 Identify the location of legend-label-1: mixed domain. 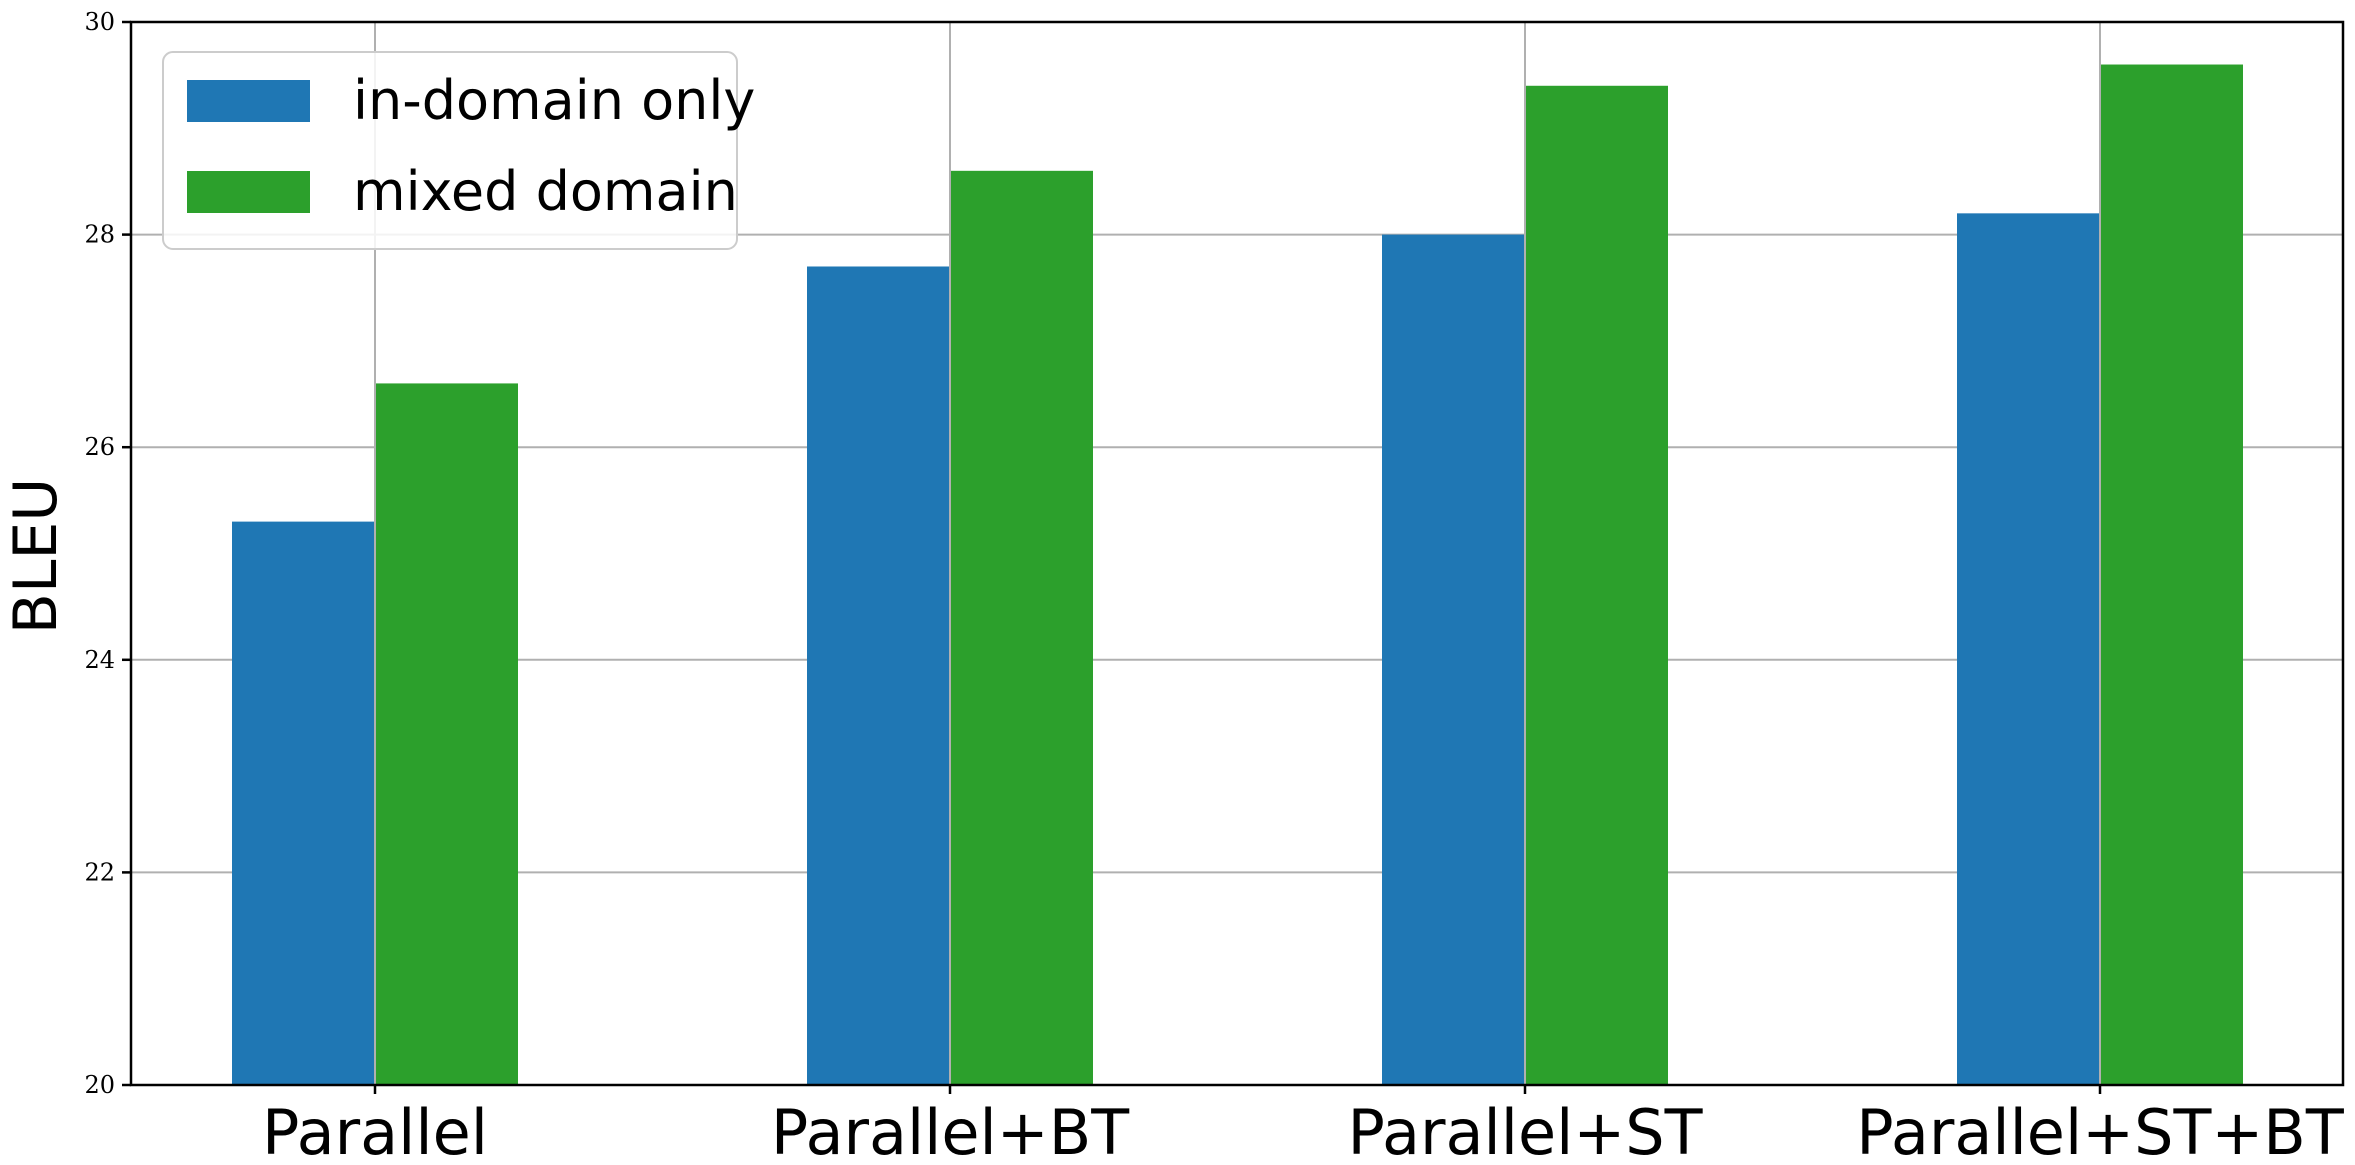
(545, 191).